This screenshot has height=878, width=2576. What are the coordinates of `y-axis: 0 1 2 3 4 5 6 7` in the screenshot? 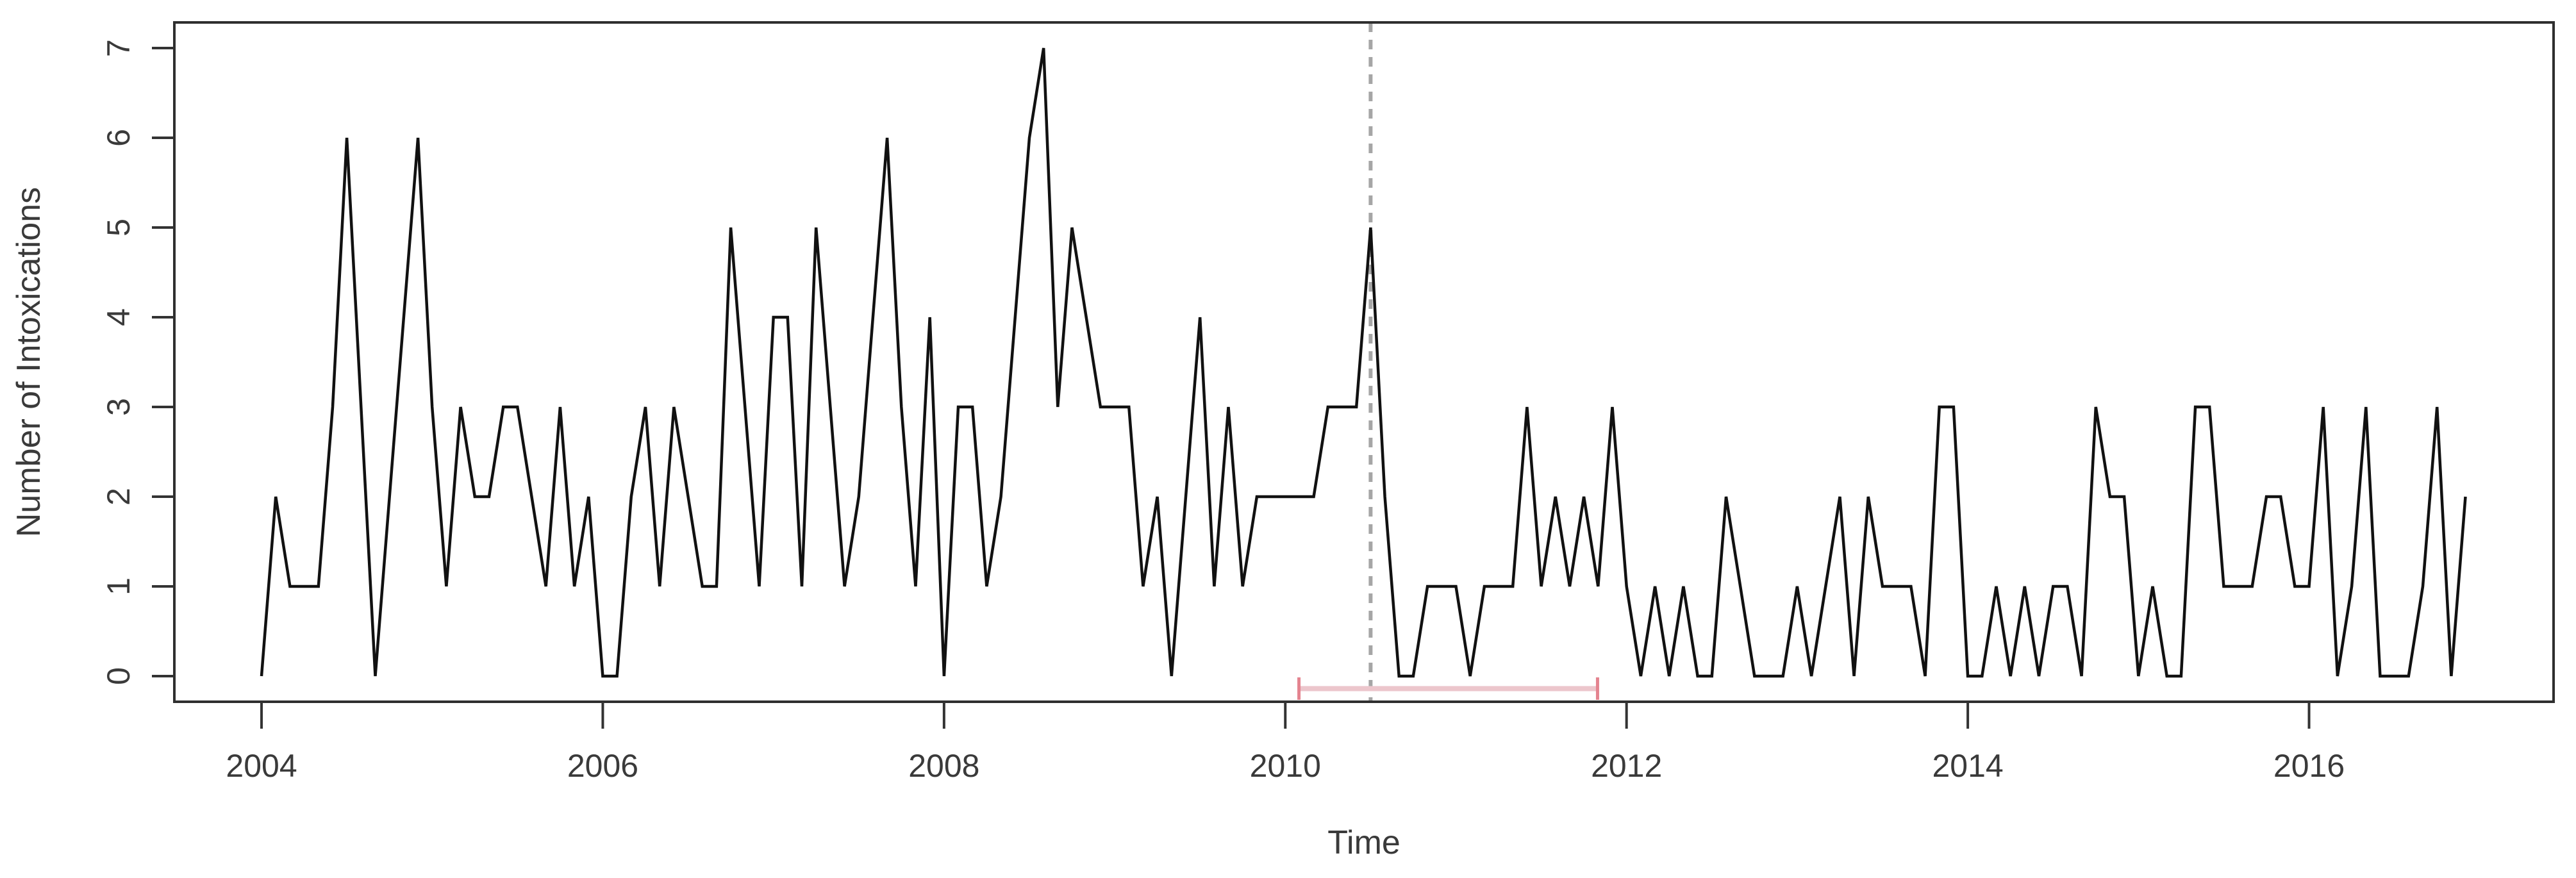 It's located at (137, 362).